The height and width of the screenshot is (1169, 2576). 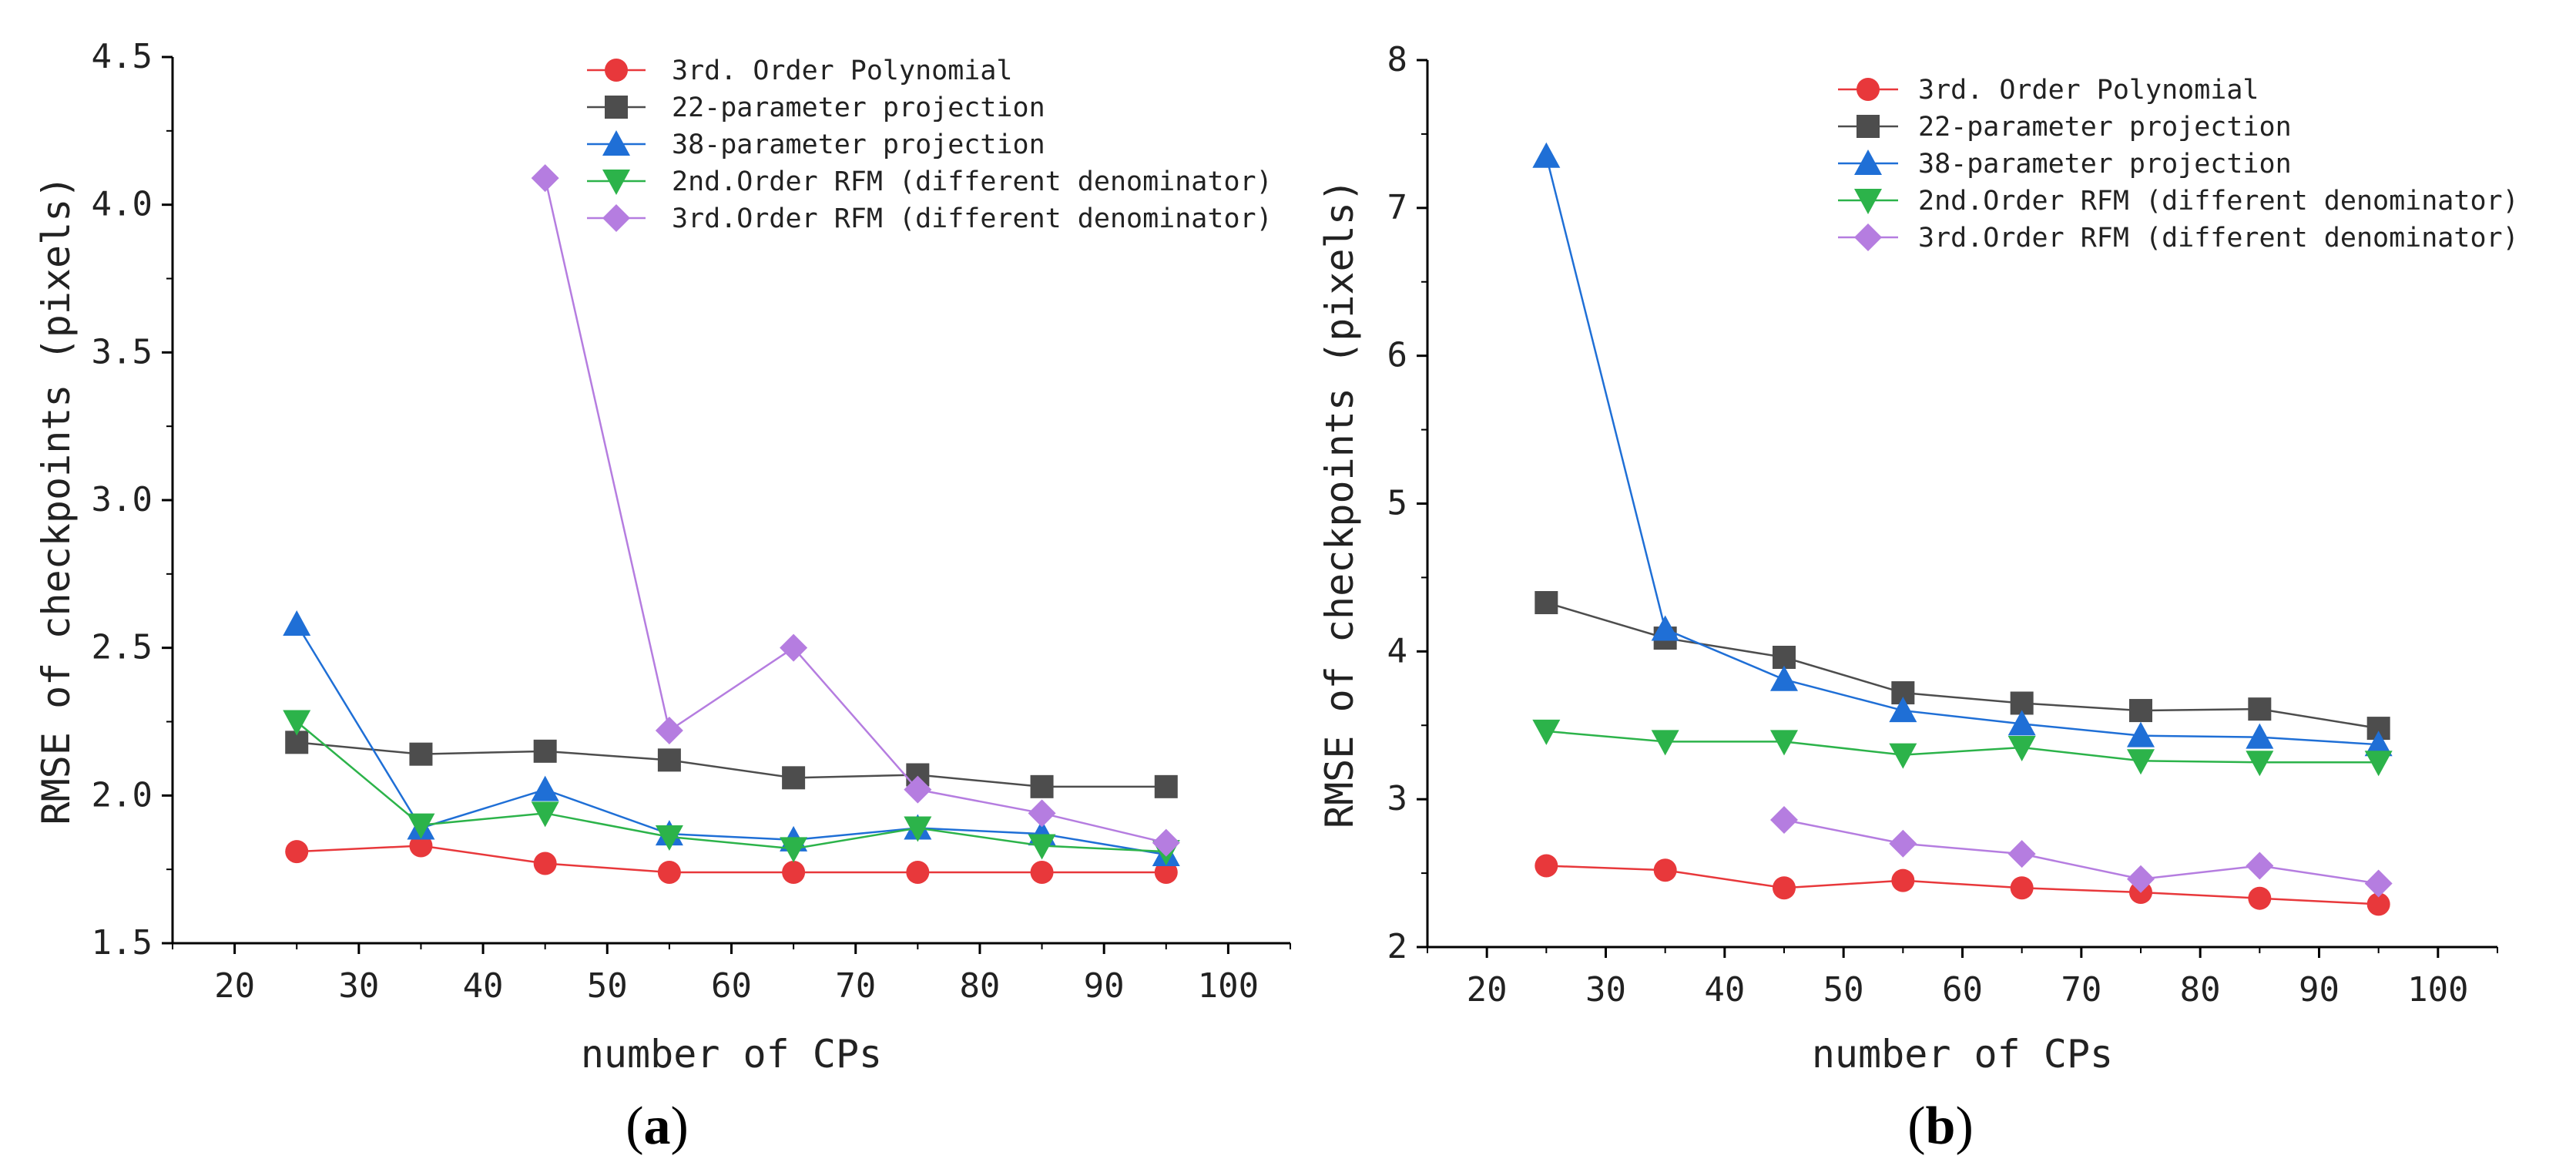 I want to click on y-tick-label: 3.0, so click(x=122, y=500).